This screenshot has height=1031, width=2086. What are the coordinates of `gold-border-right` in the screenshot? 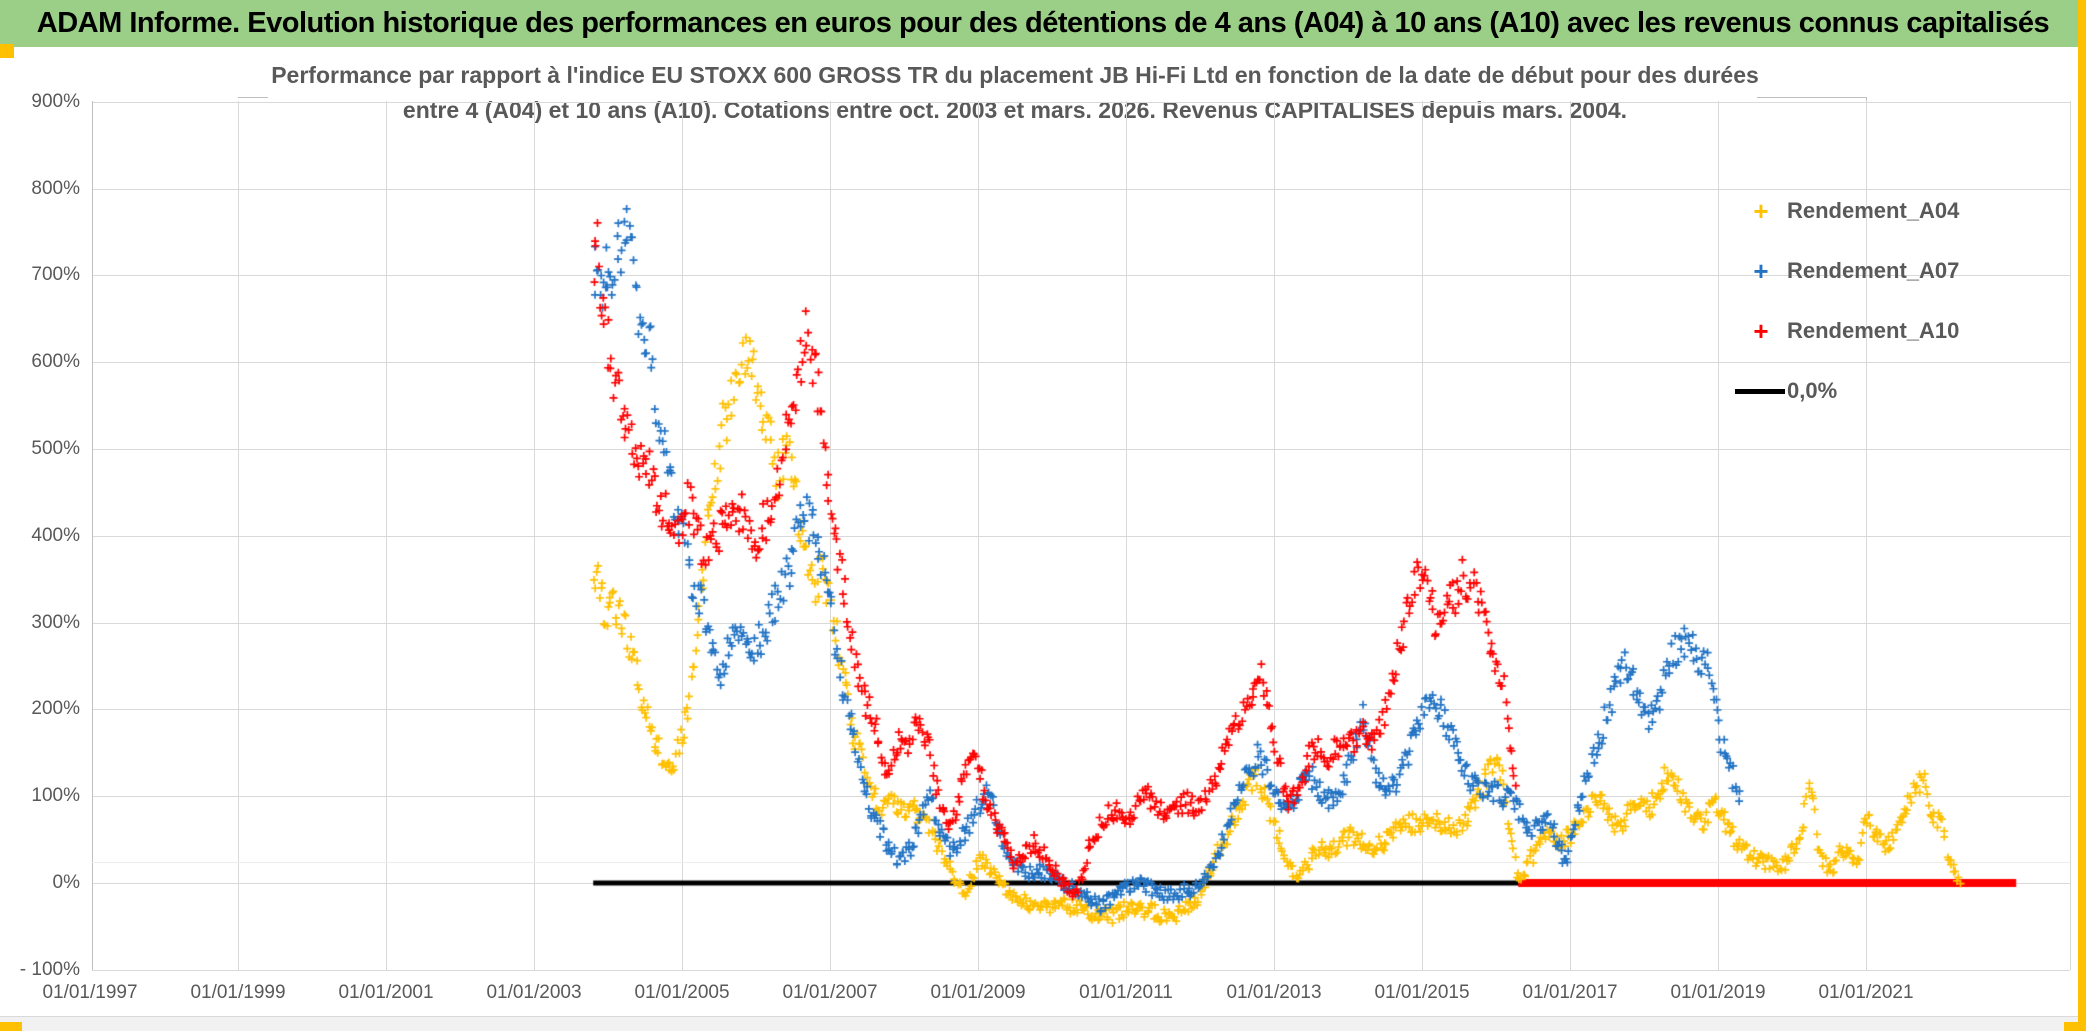 It's located at (2082, 515).